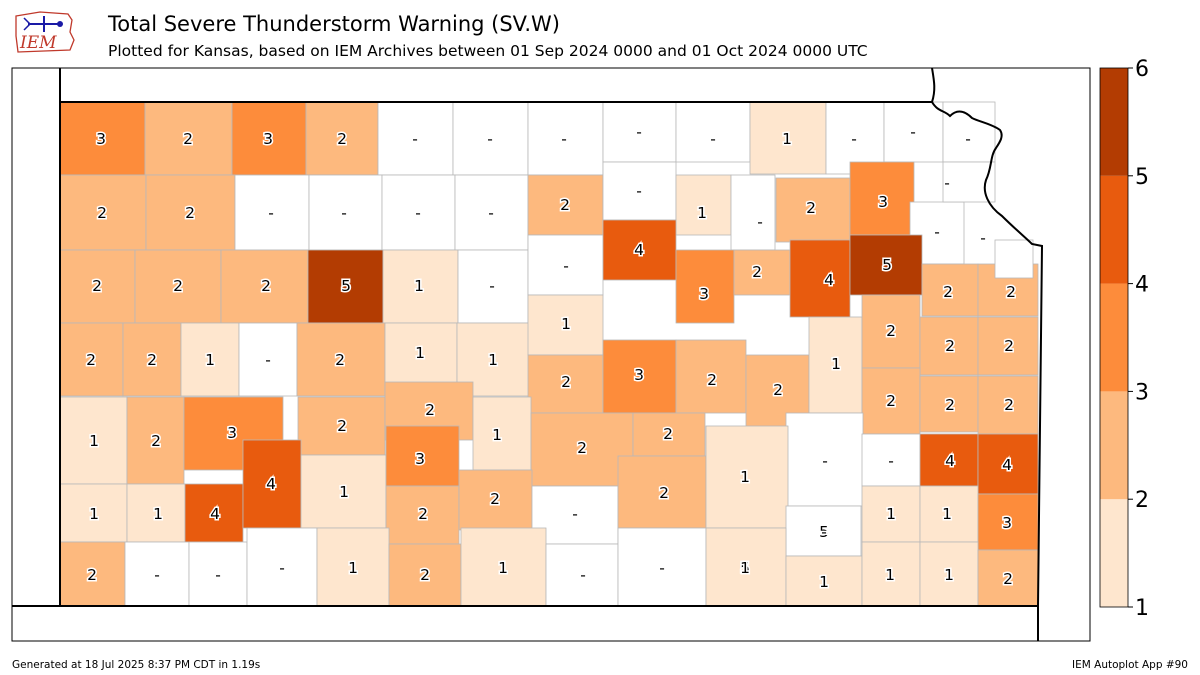  Describe the element at coordinates (1142, 69) in the screenshot. I see `colorbar-tick-label: 6` at that location.